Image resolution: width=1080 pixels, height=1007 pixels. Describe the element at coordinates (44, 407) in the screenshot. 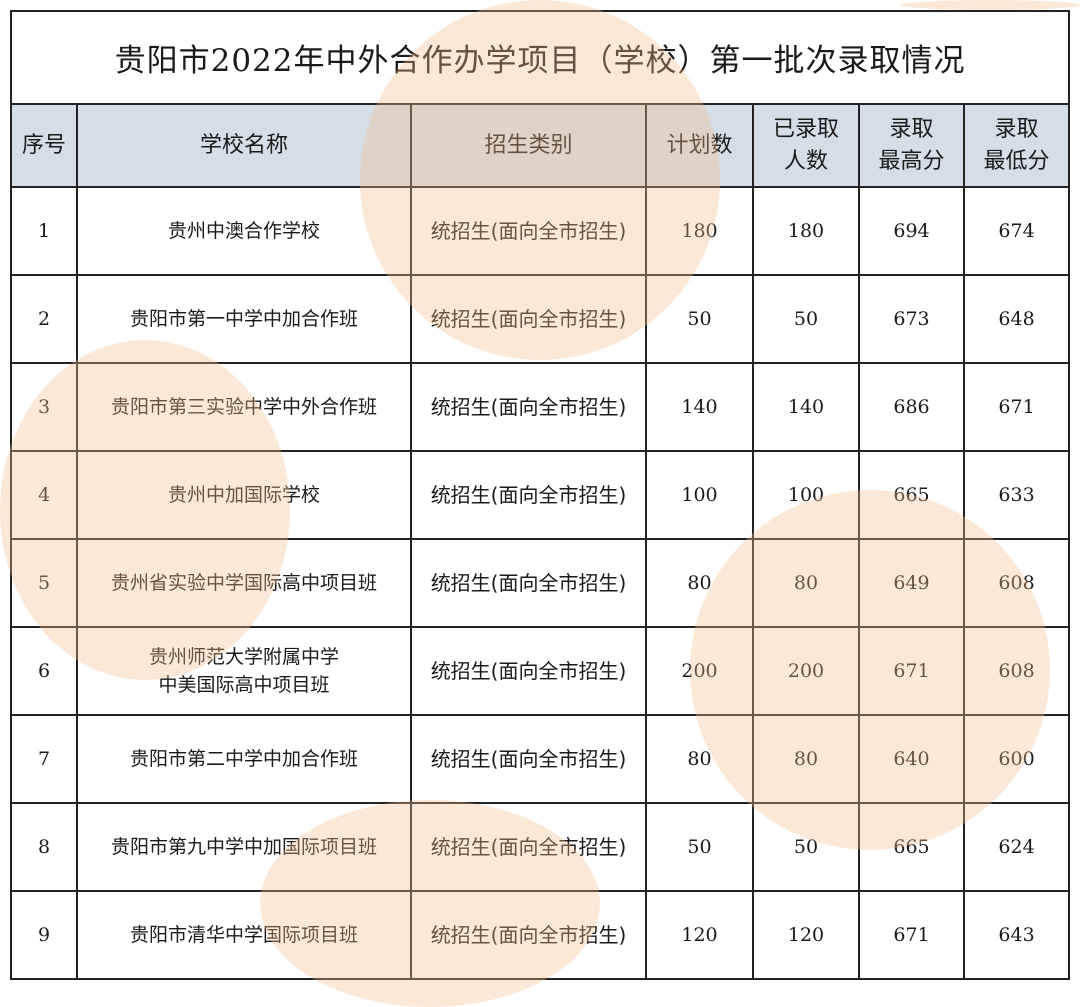

I see `cell-index: 3` at that location.